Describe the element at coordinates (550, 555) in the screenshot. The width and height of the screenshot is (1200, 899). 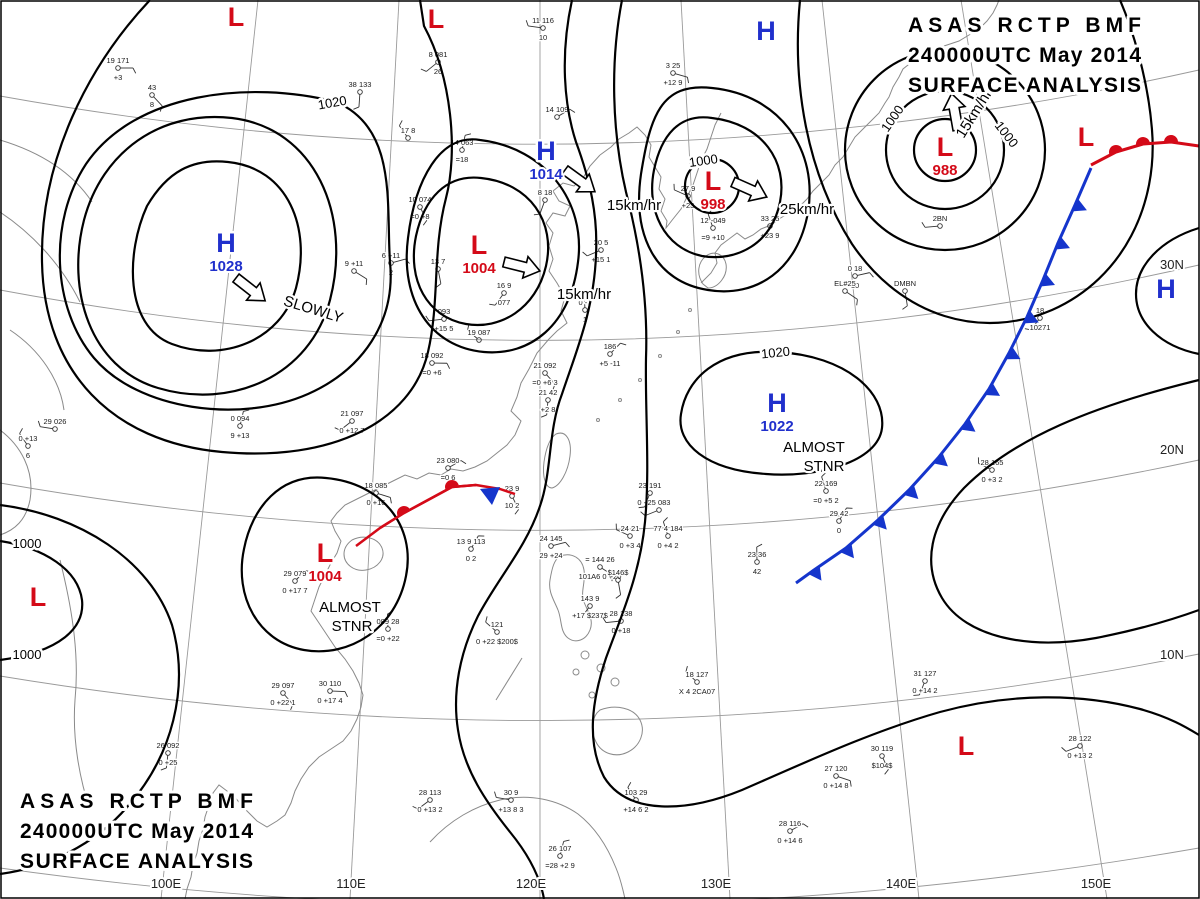
I see `station-data: 29 +24` at that location.